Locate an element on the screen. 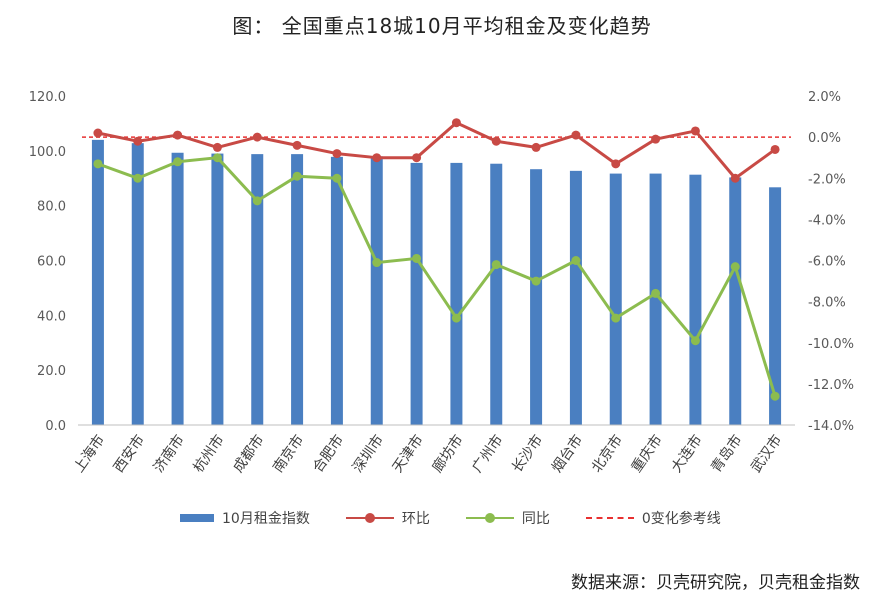  y-left-tick-label: 120.0 is located at coordinates (47, 97).